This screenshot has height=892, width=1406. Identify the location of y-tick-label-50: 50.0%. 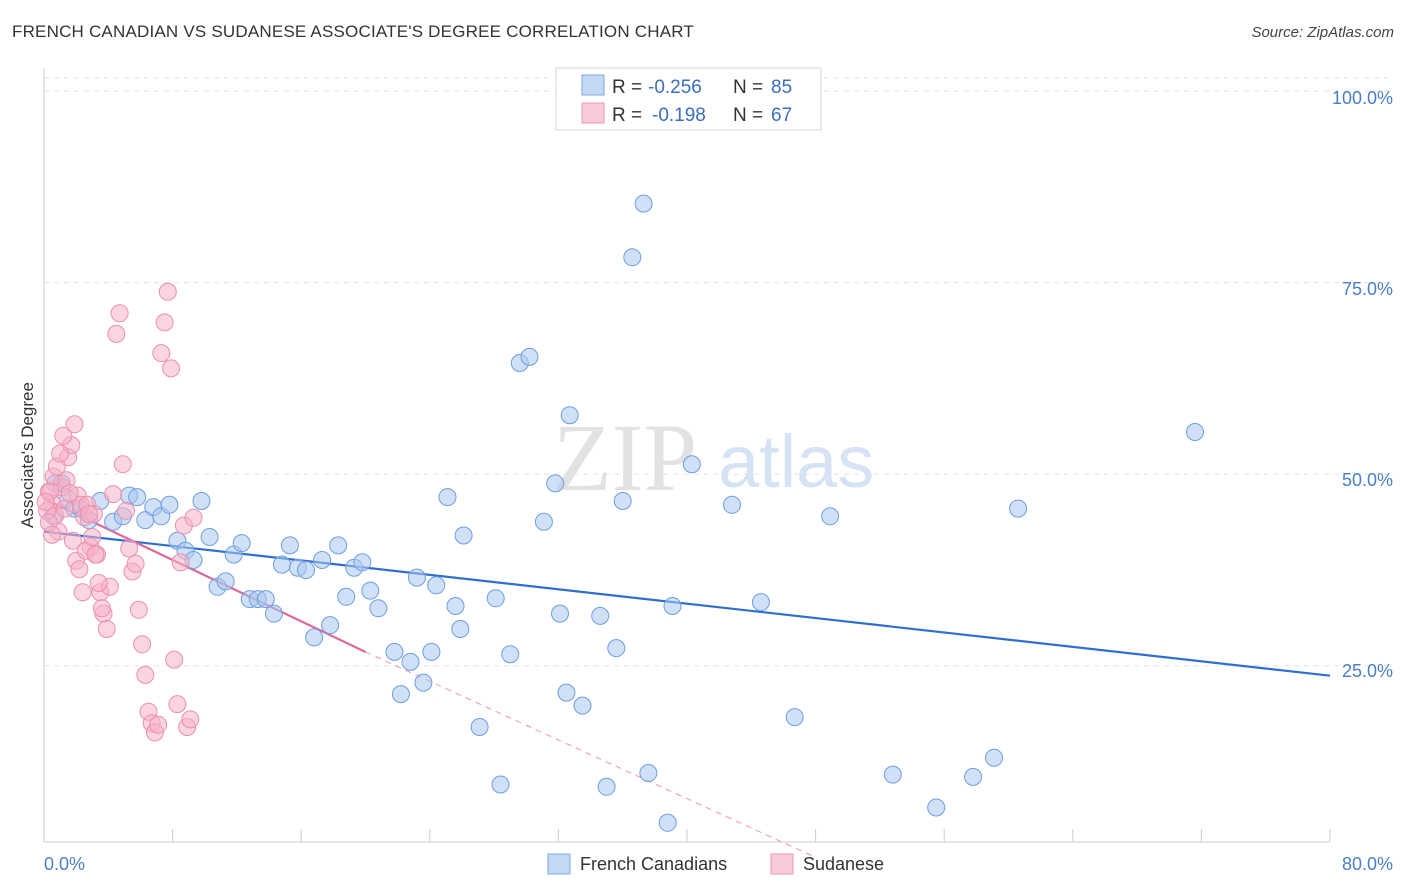
(1367, 480).